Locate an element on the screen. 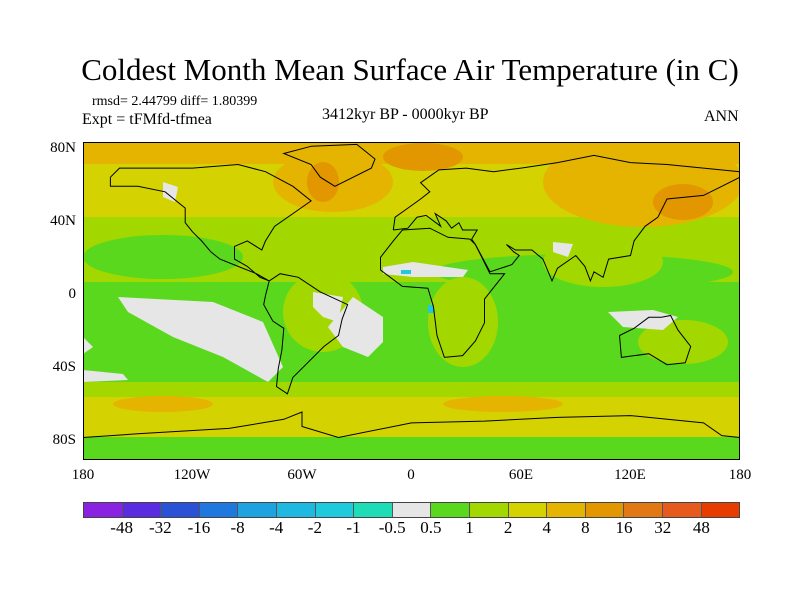 This screenshot has height=600, width=800. coastline-eurasia is located at coordinates (566, 218).